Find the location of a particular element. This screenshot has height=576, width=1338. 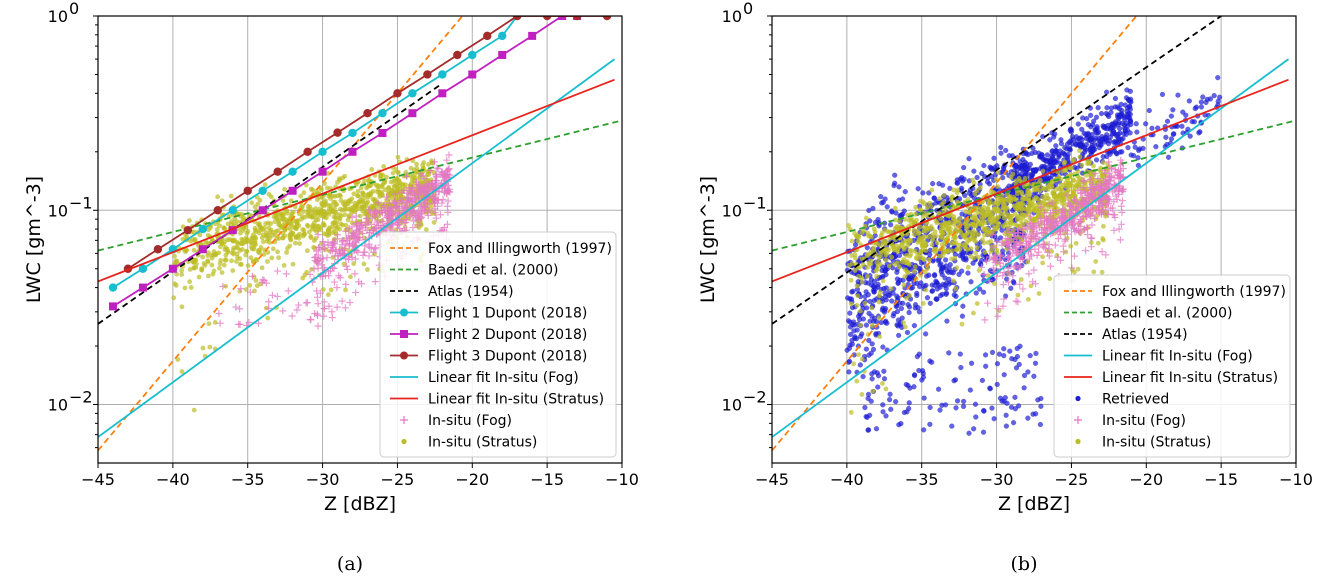

series-line-atlas-1954 is located at coordinates (270, 203).